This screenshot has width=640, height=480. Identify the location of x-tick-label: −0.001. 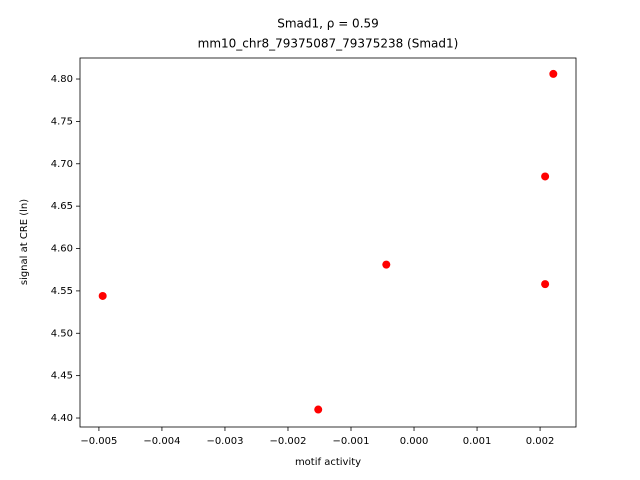
(350, 441).